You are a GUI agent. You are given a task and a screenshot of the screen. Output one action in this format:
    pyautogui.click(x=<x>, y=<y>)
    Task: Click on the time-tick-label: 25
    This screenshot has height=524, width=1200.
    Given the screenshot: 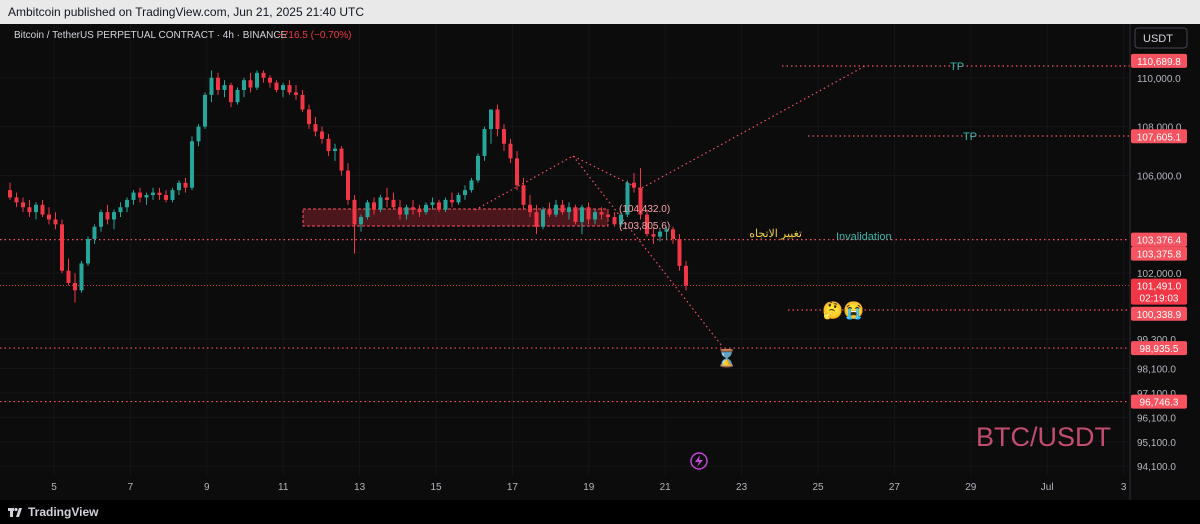 What is the action you would take?
    pyautogui.click(x=818, y=487)
    